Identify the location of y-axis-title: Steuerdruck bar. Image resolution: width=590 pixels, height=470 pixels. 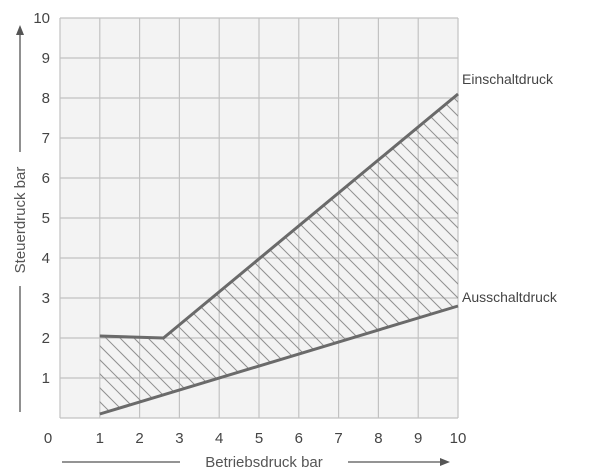
(20, 220).